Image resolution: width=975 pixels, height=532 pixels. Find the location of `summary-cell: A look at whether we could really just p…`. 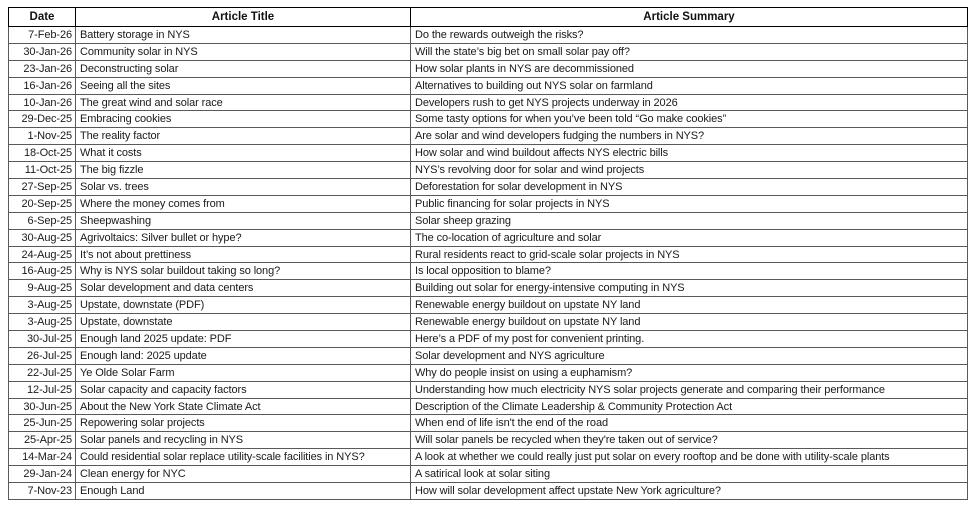

summary-cell: A look at whether we could really just p… is located at coordinates (689, 457).